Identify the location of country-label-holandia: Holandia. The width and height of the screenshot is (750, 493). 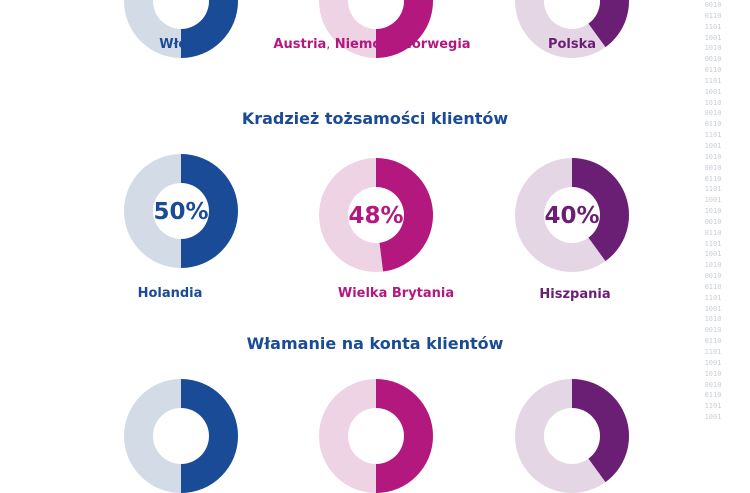
(170, 293).